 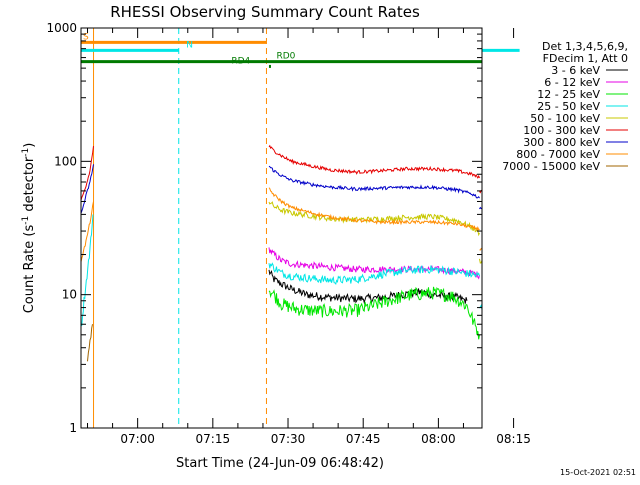 What do you see at coordinates (65, 161) in the screenshot?
I see `y-tick-label: 100` at bounding box center [65, 161].